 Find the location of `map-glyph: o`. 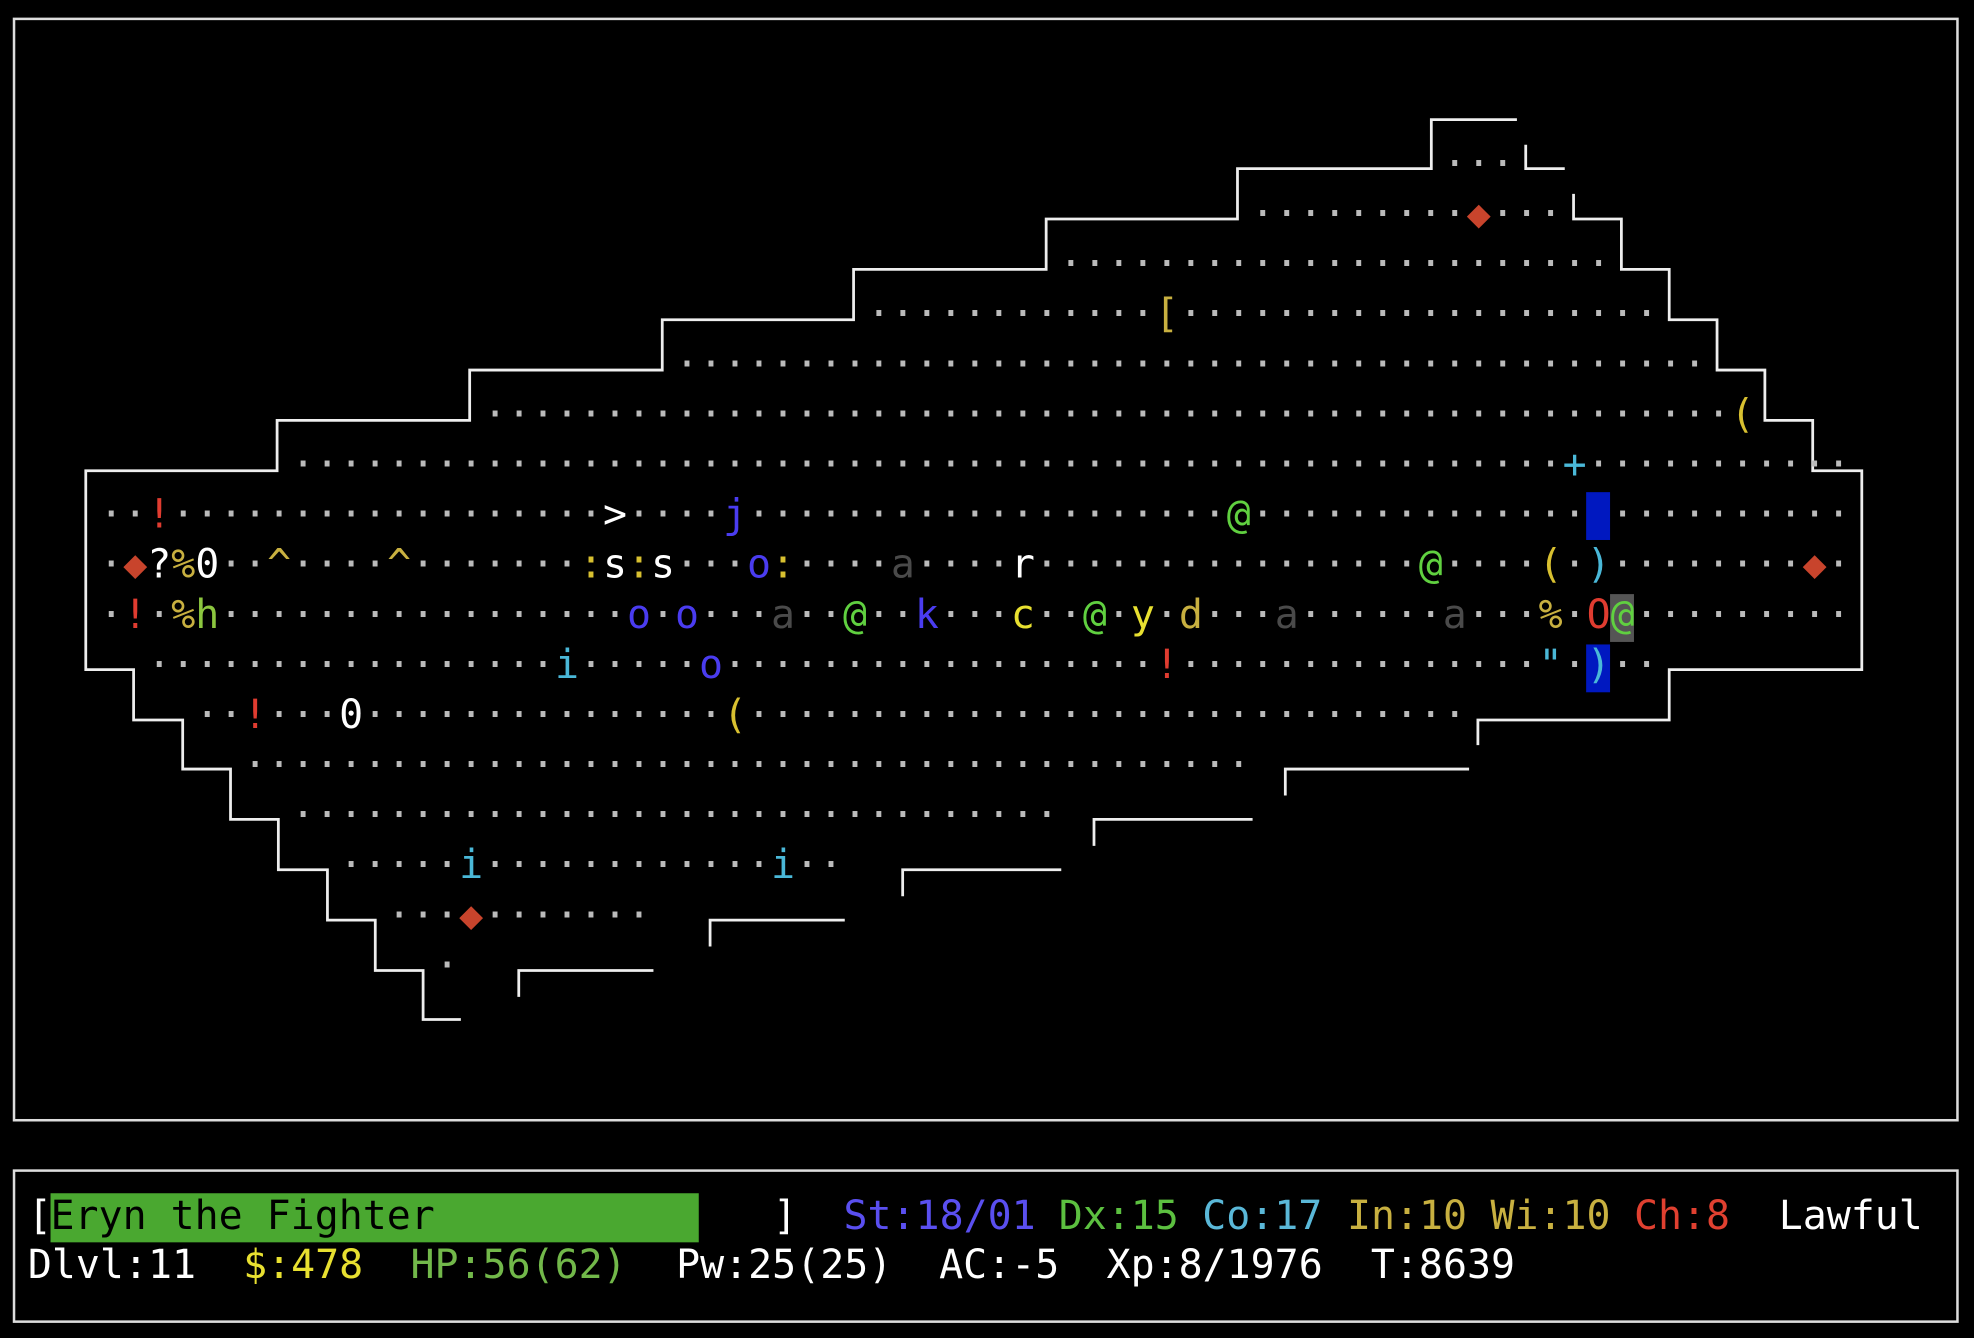

map-glyph: o is located at coordinates (639, 614).